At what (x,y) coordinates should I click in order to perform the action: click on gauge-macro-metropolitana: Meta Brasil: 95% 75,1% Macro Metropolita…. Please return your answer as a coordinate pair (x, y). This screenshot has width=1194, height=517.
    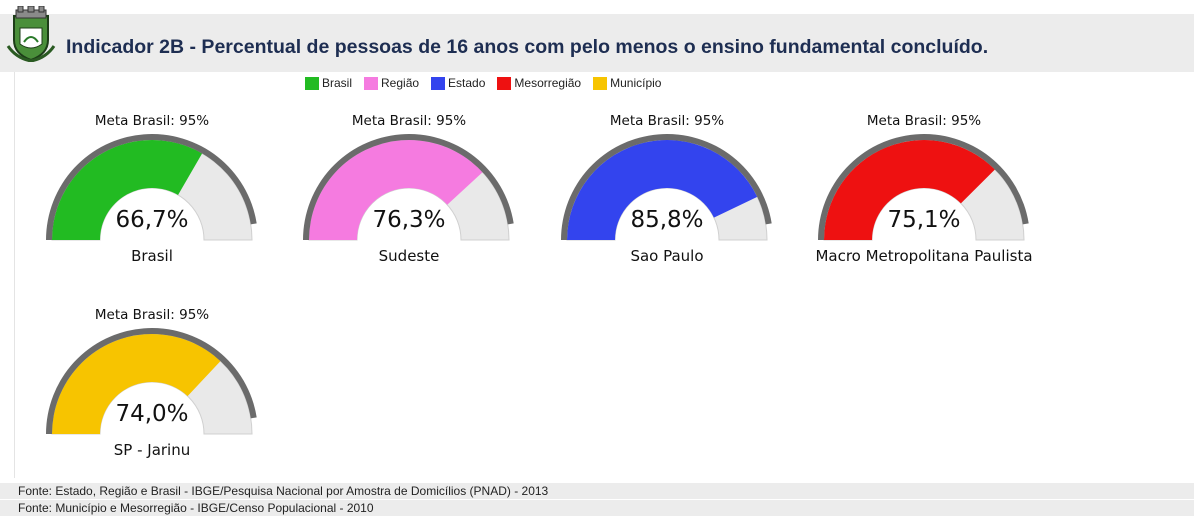
    Looking at the image, I should click on (924, 193).